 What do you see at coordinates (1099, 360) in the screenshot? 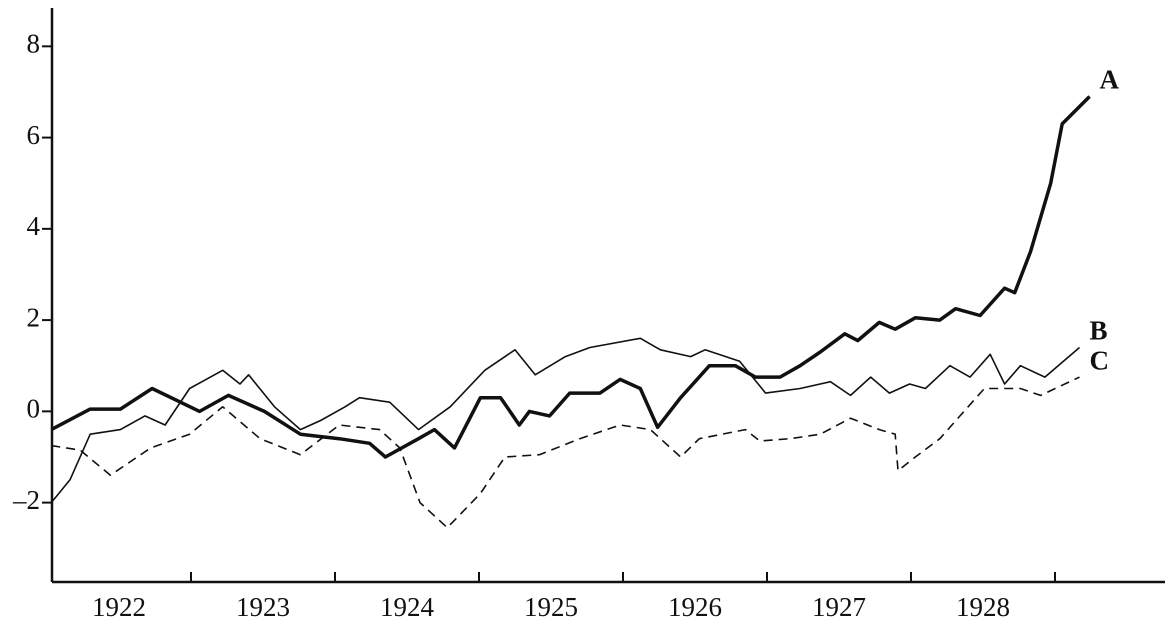
I see `series-label: C` at bounding box center [1099, 360].